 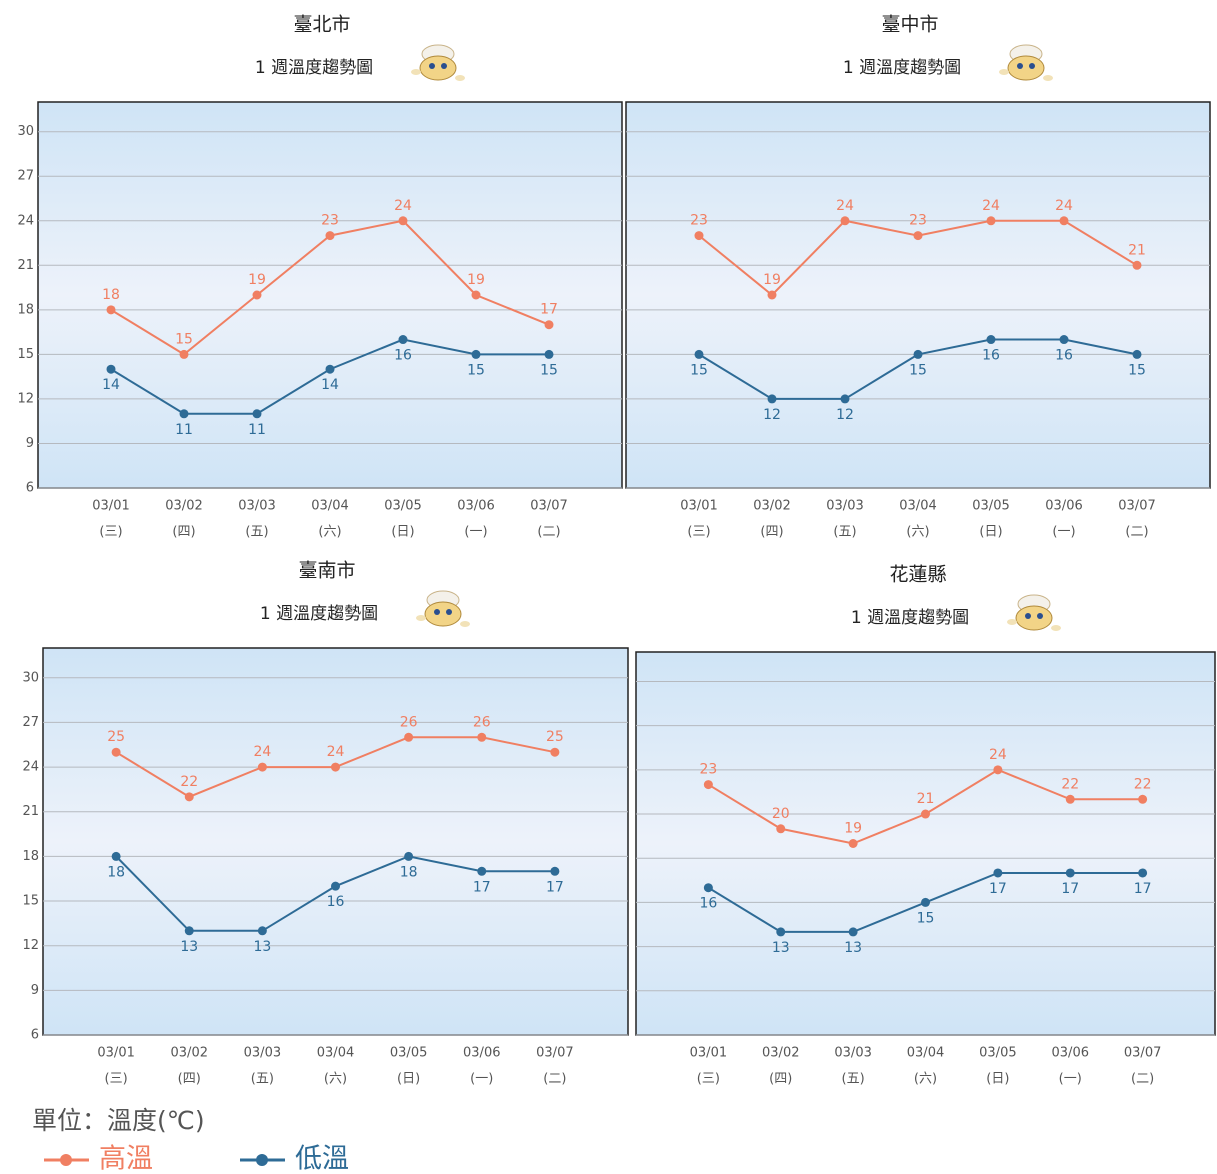 I want to click on y-tick-label: 27, so click(x=25, y=176).